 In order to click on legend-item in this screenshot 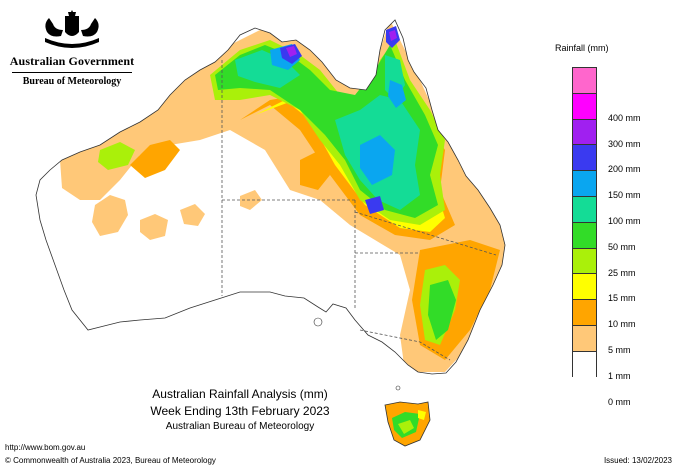, I will do `click(626, 80)`.